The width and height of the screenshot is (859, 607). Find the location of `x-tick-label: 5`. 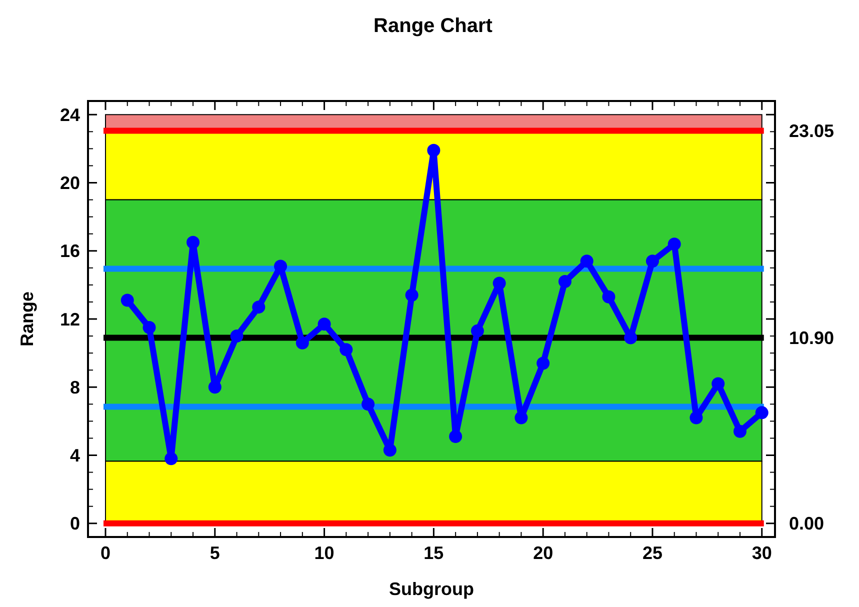

x-tick-label: 5 is located at coordinates (215, 553).